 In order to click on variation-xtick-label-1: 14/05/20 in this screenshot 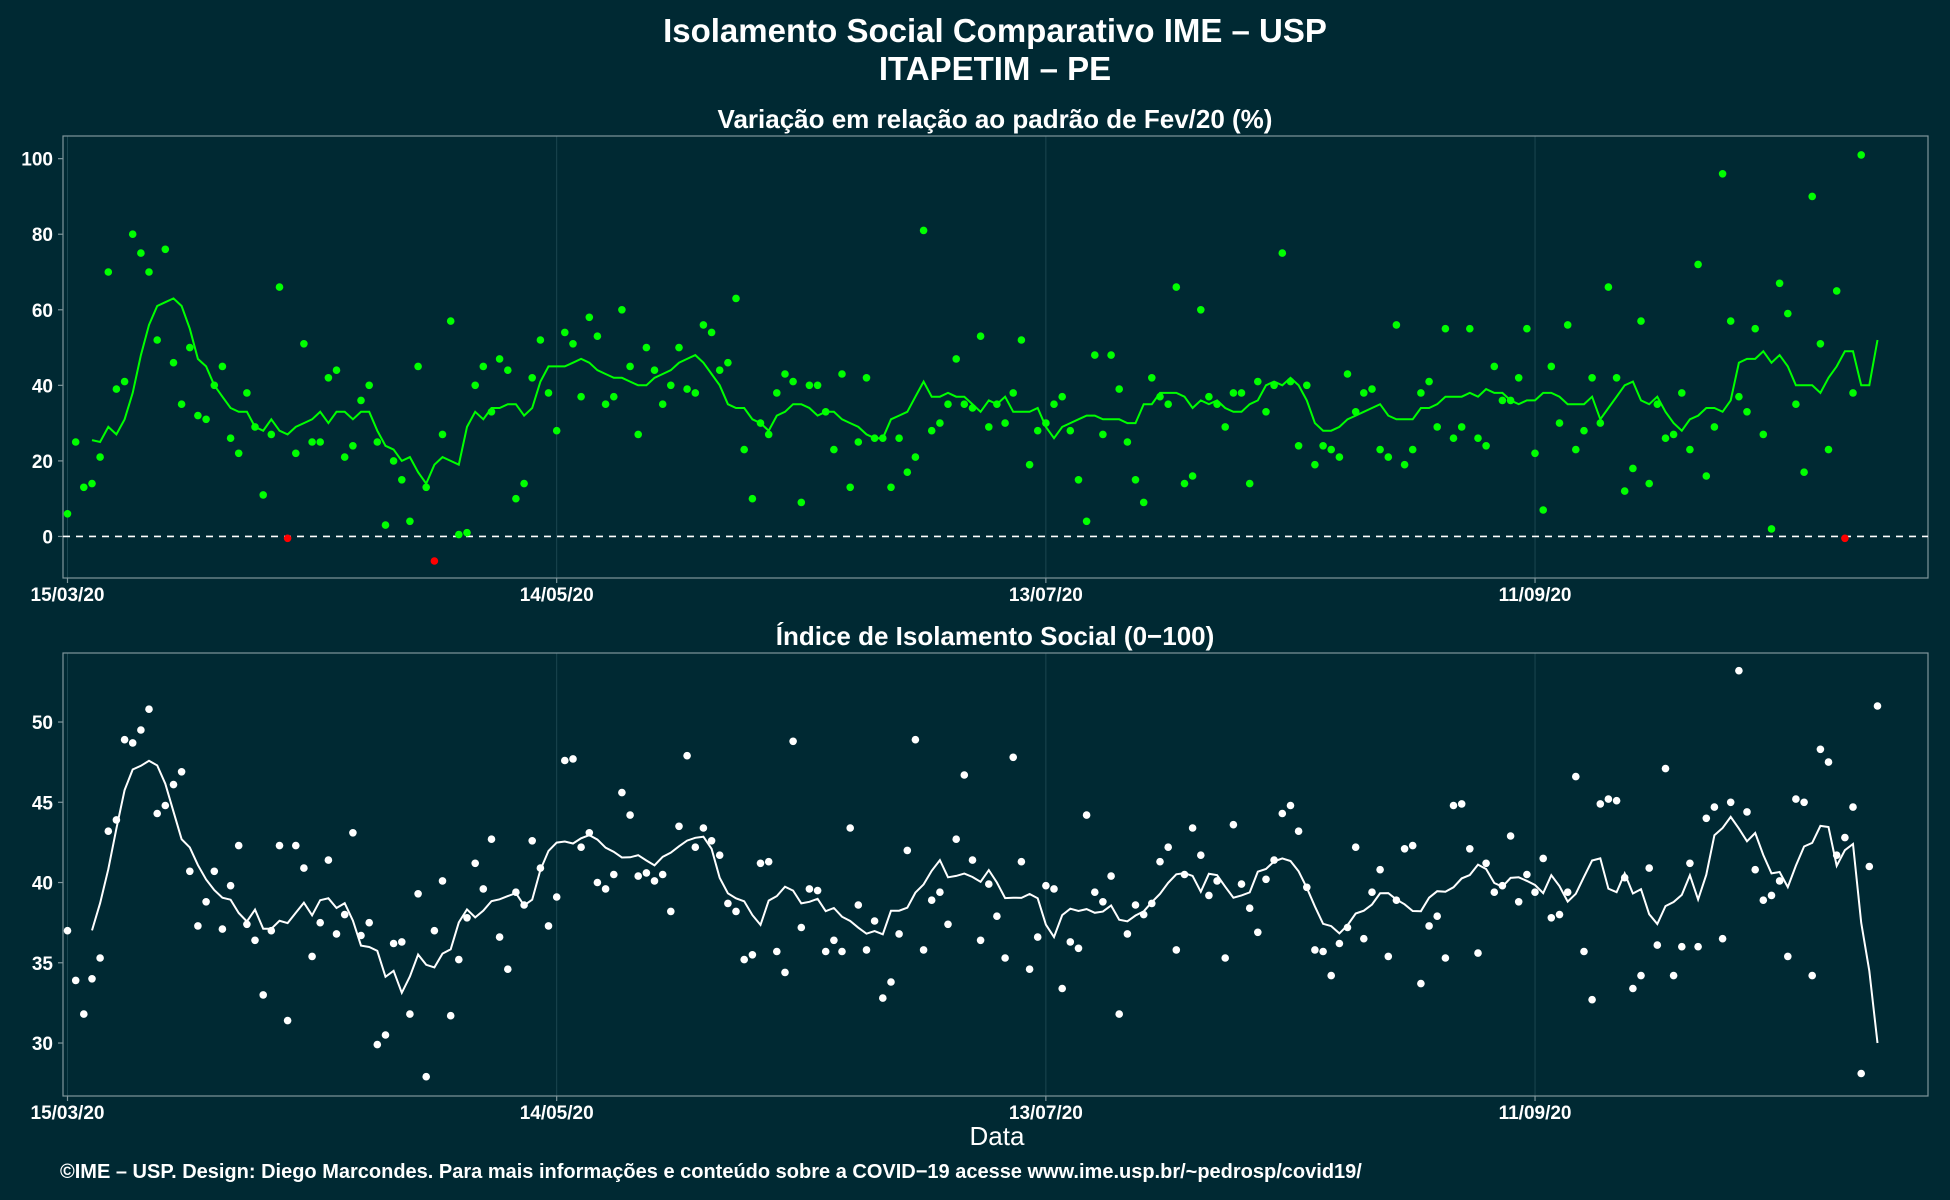, I will do `click(557, 595)`.